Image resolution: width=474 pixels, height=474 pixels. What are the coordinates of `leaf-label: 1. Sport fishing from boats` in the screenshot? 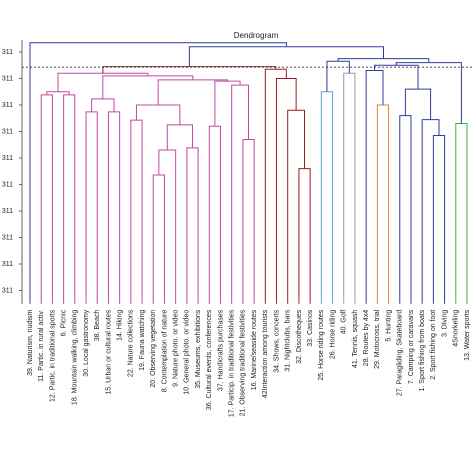 It's located at (422, 350).